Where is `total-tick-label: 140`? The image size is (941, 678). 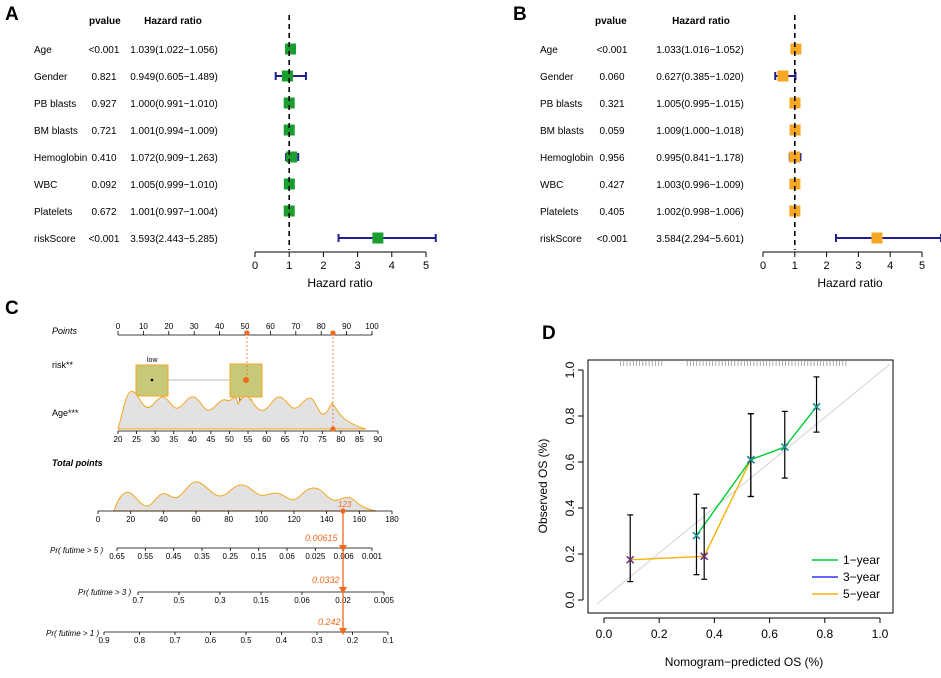
total-tick-label: 140 is located at coordinates (327, 519).